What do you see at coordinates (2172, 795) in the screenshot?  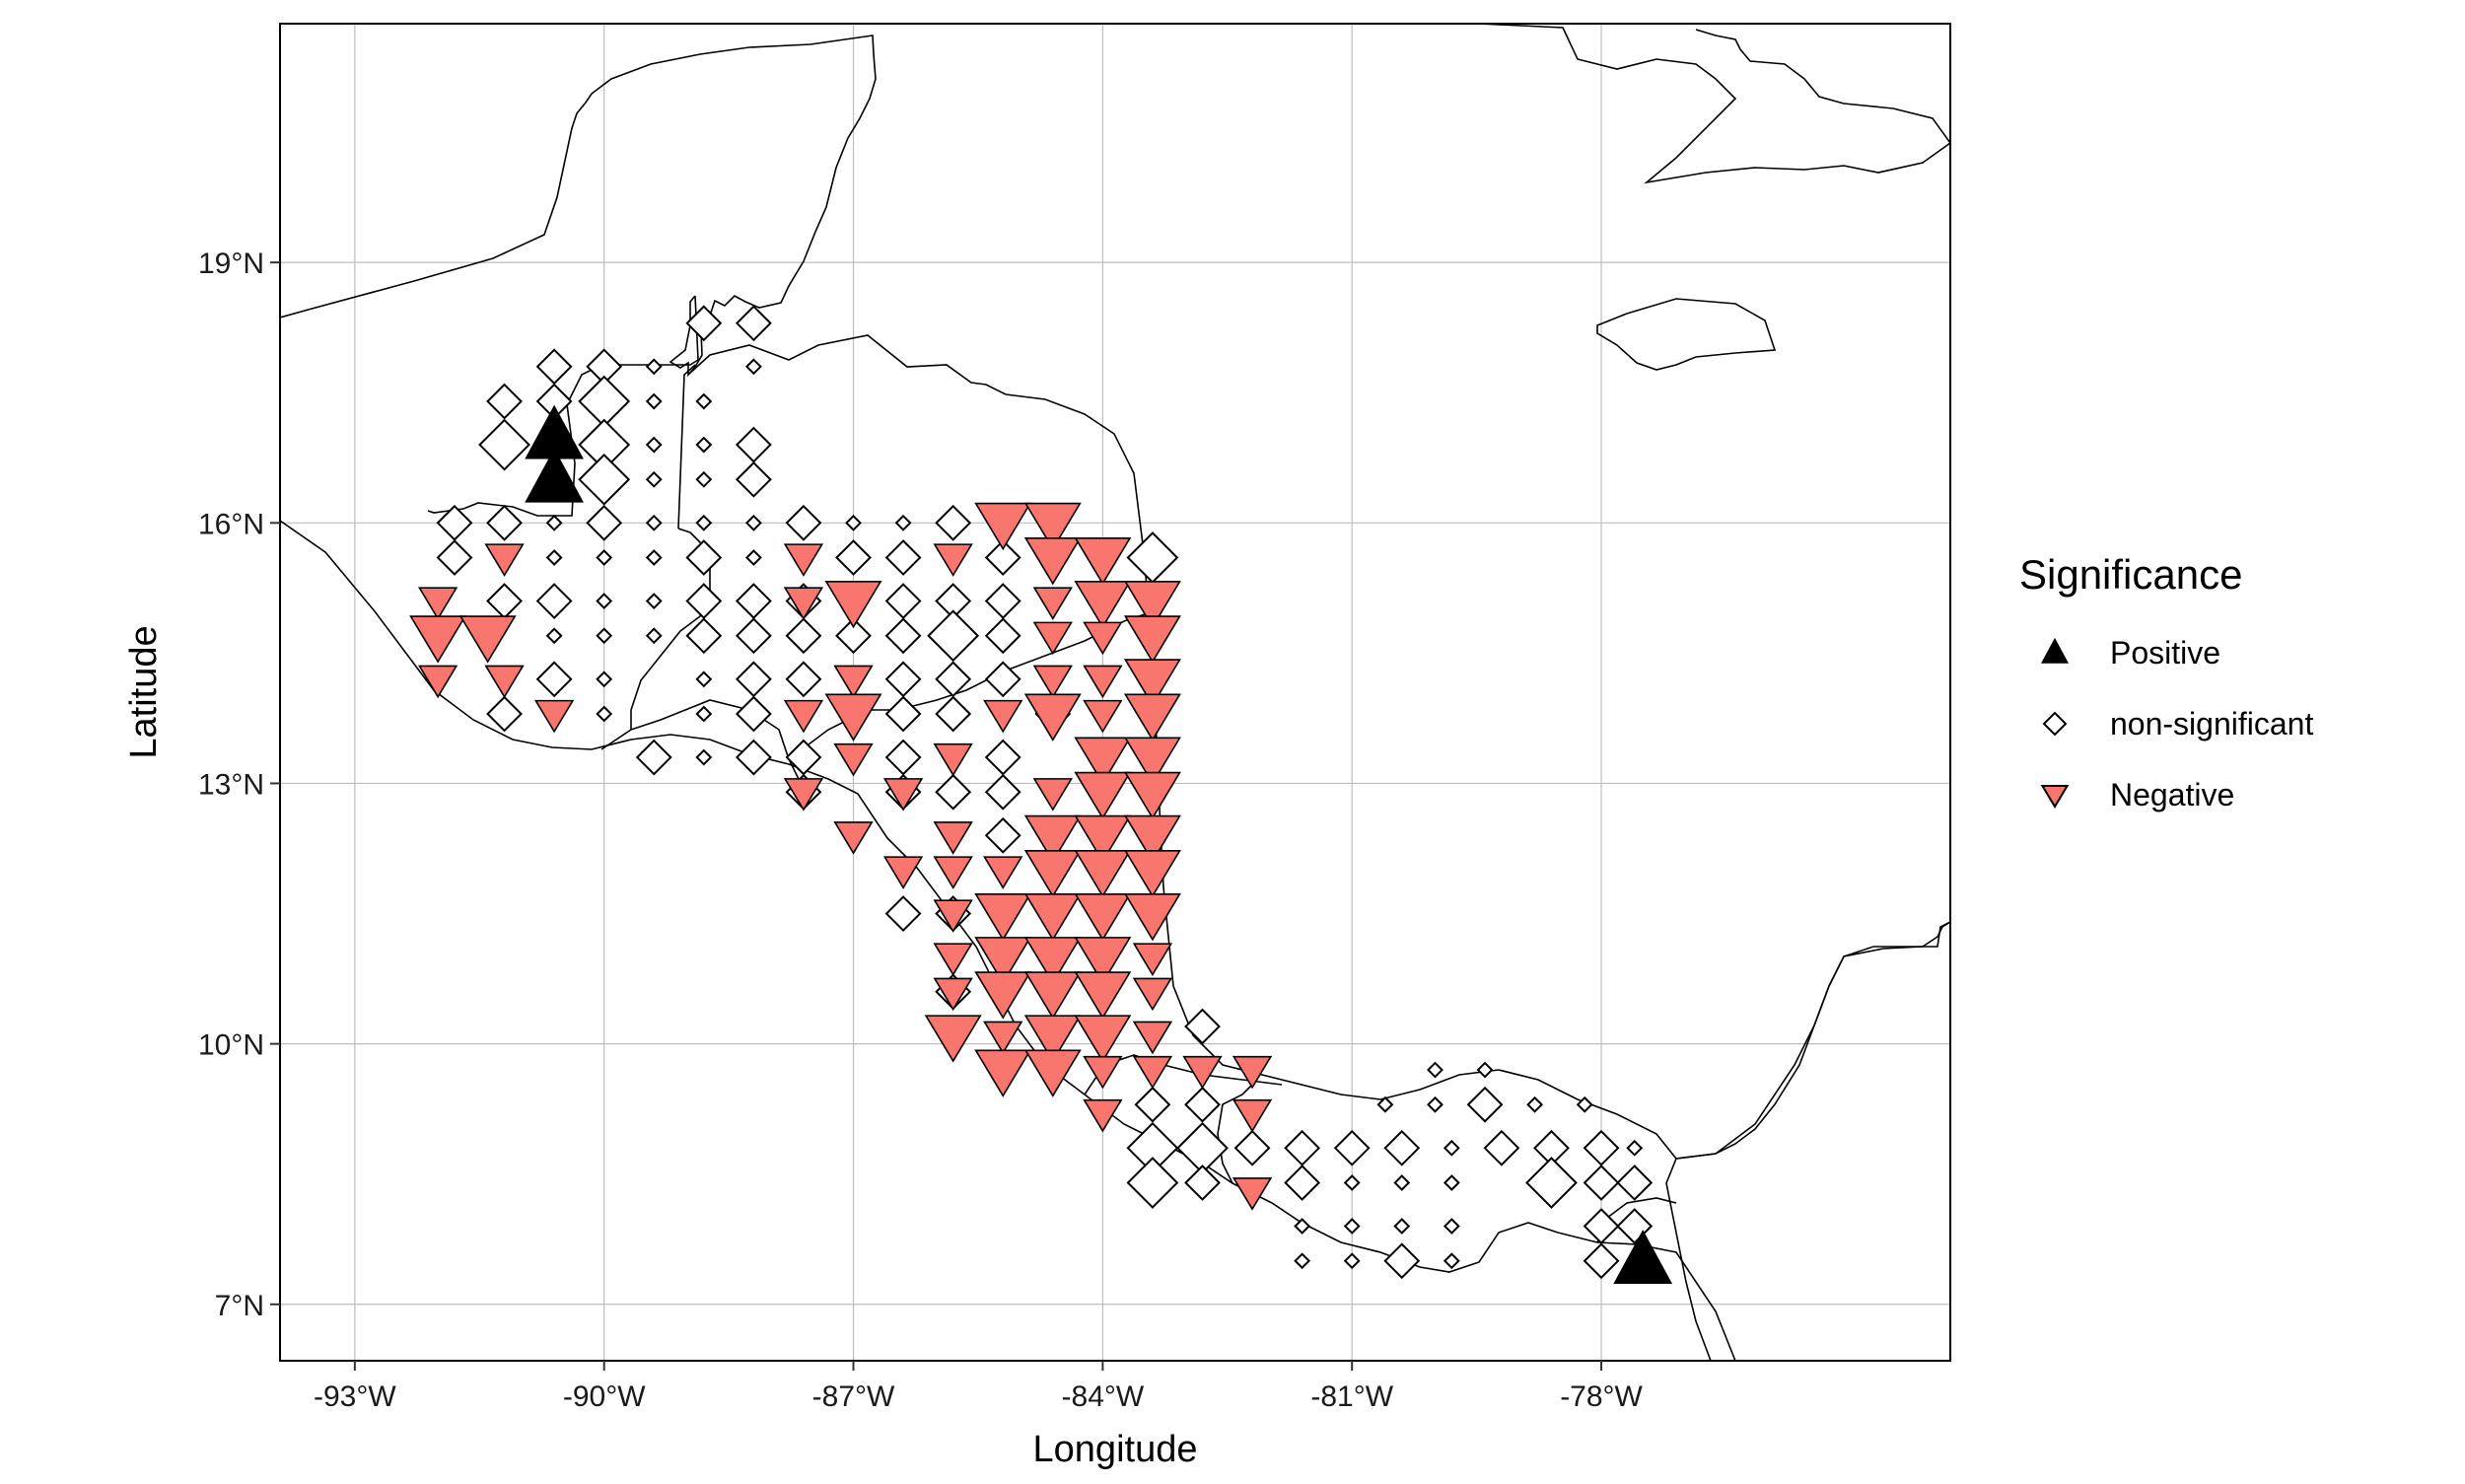 I see `legend-label: Negative` at bounding box center [2172, 795].